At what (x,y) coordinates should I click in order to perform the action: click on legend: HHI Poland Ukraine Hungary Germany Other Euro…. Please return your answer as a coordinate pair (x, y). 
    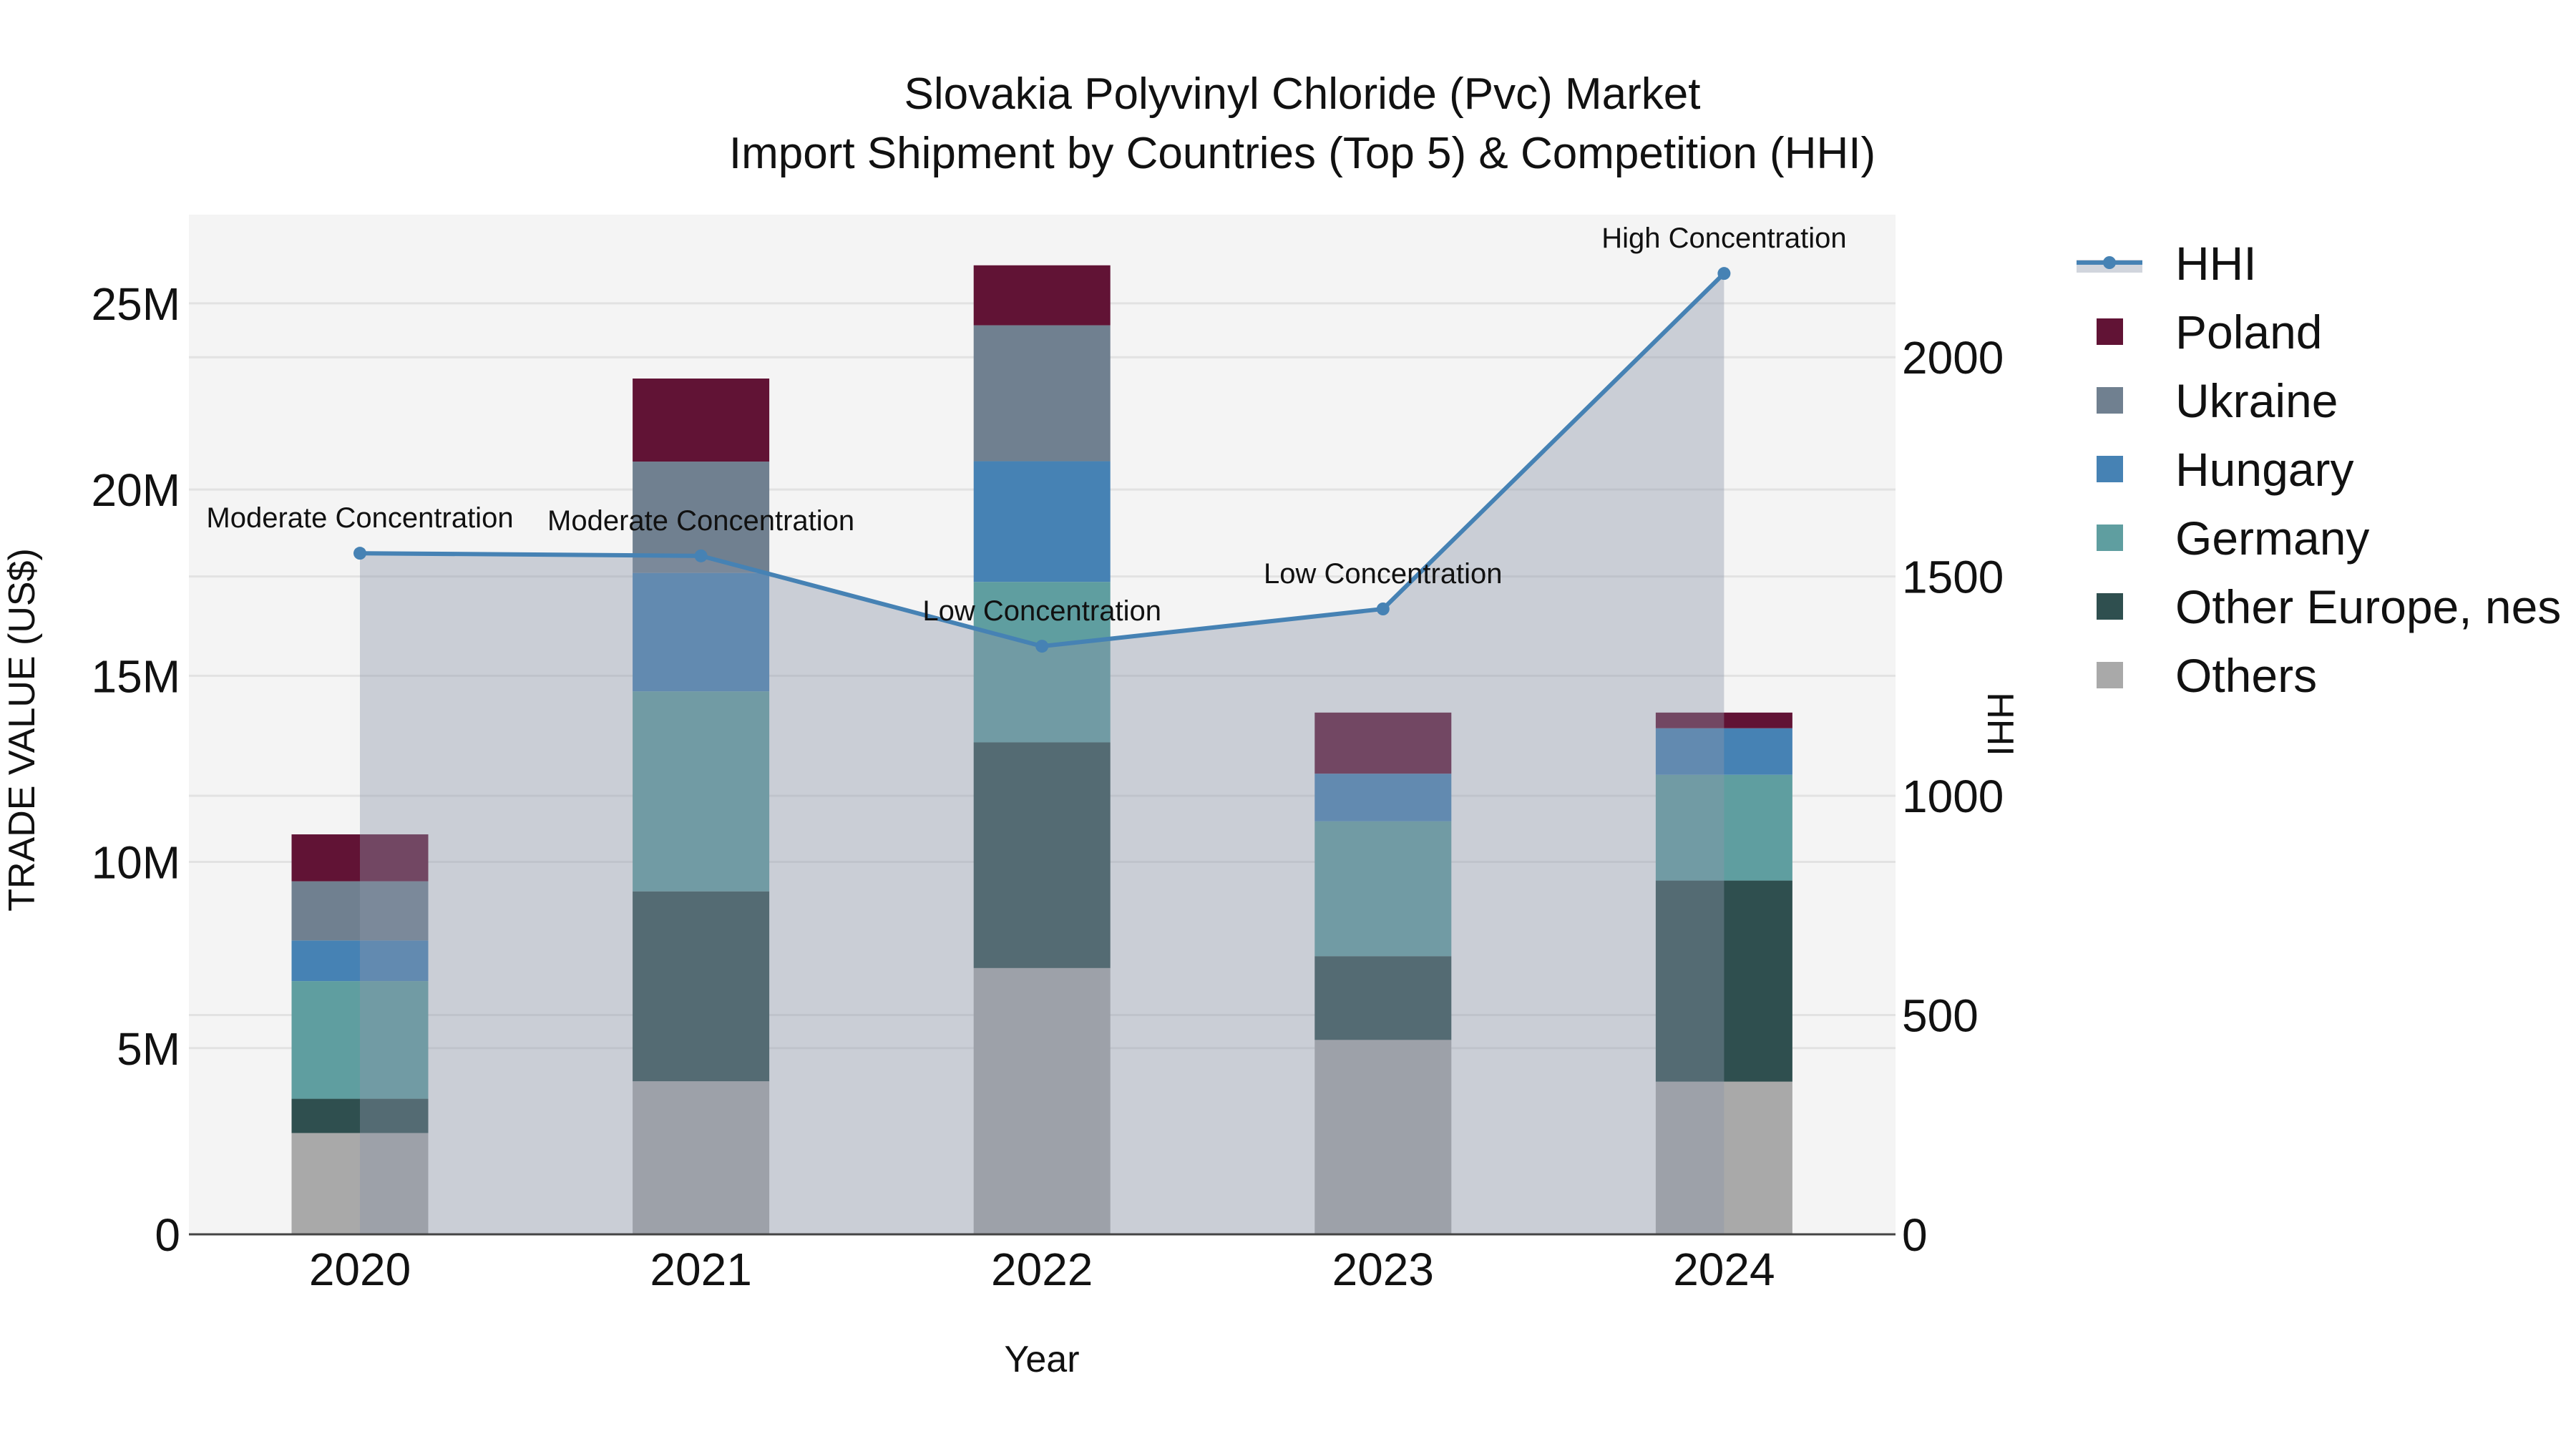
    Looking at the image, I should click on (2319, 469).